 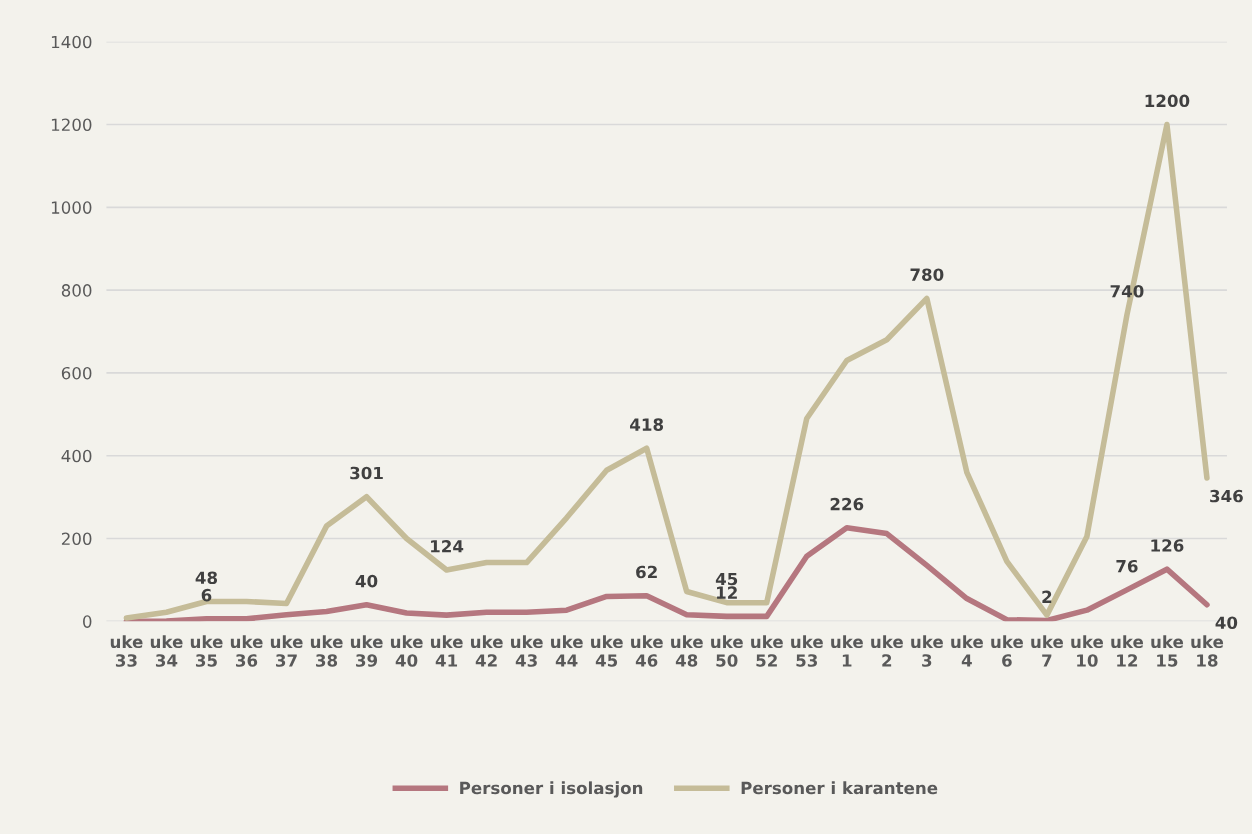 I want to click on data-label: 6, so click(x=206, y=595).